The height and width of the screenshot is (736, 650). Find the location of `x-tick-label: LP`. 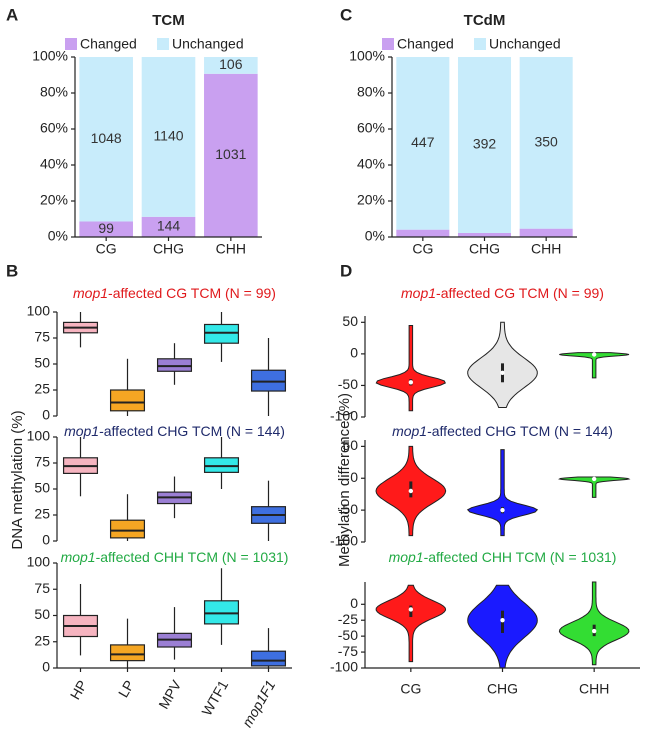

x-tick-label: LP is located at coordinates (126, 688).